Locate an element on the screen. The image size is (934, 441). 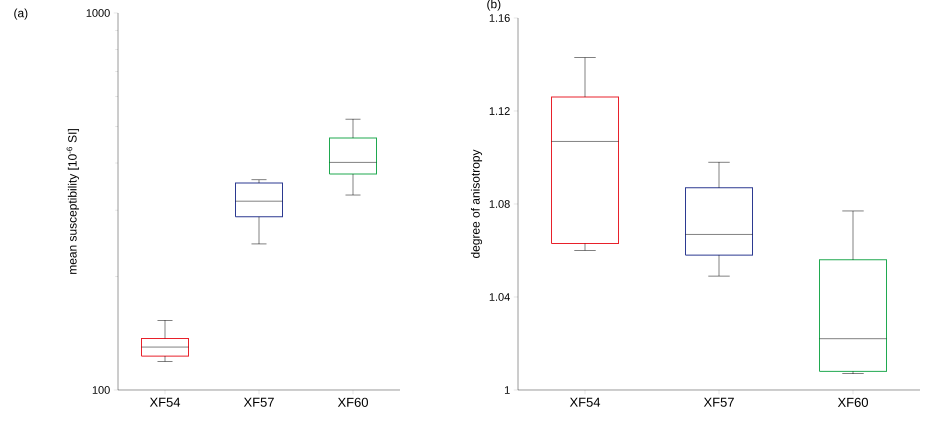
y-axis-title: mean susceptibility [10$^{-6}$ SI] is located at coordinates (73, 201).